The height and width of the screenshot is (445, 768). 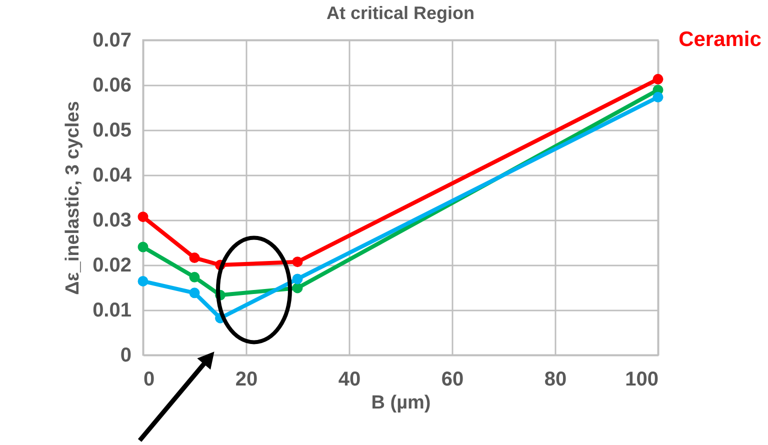 What do you see at coordinates (149, 379) in the screenshot?
I see `x-tick-label: 0` at bounding box center [149, 379].